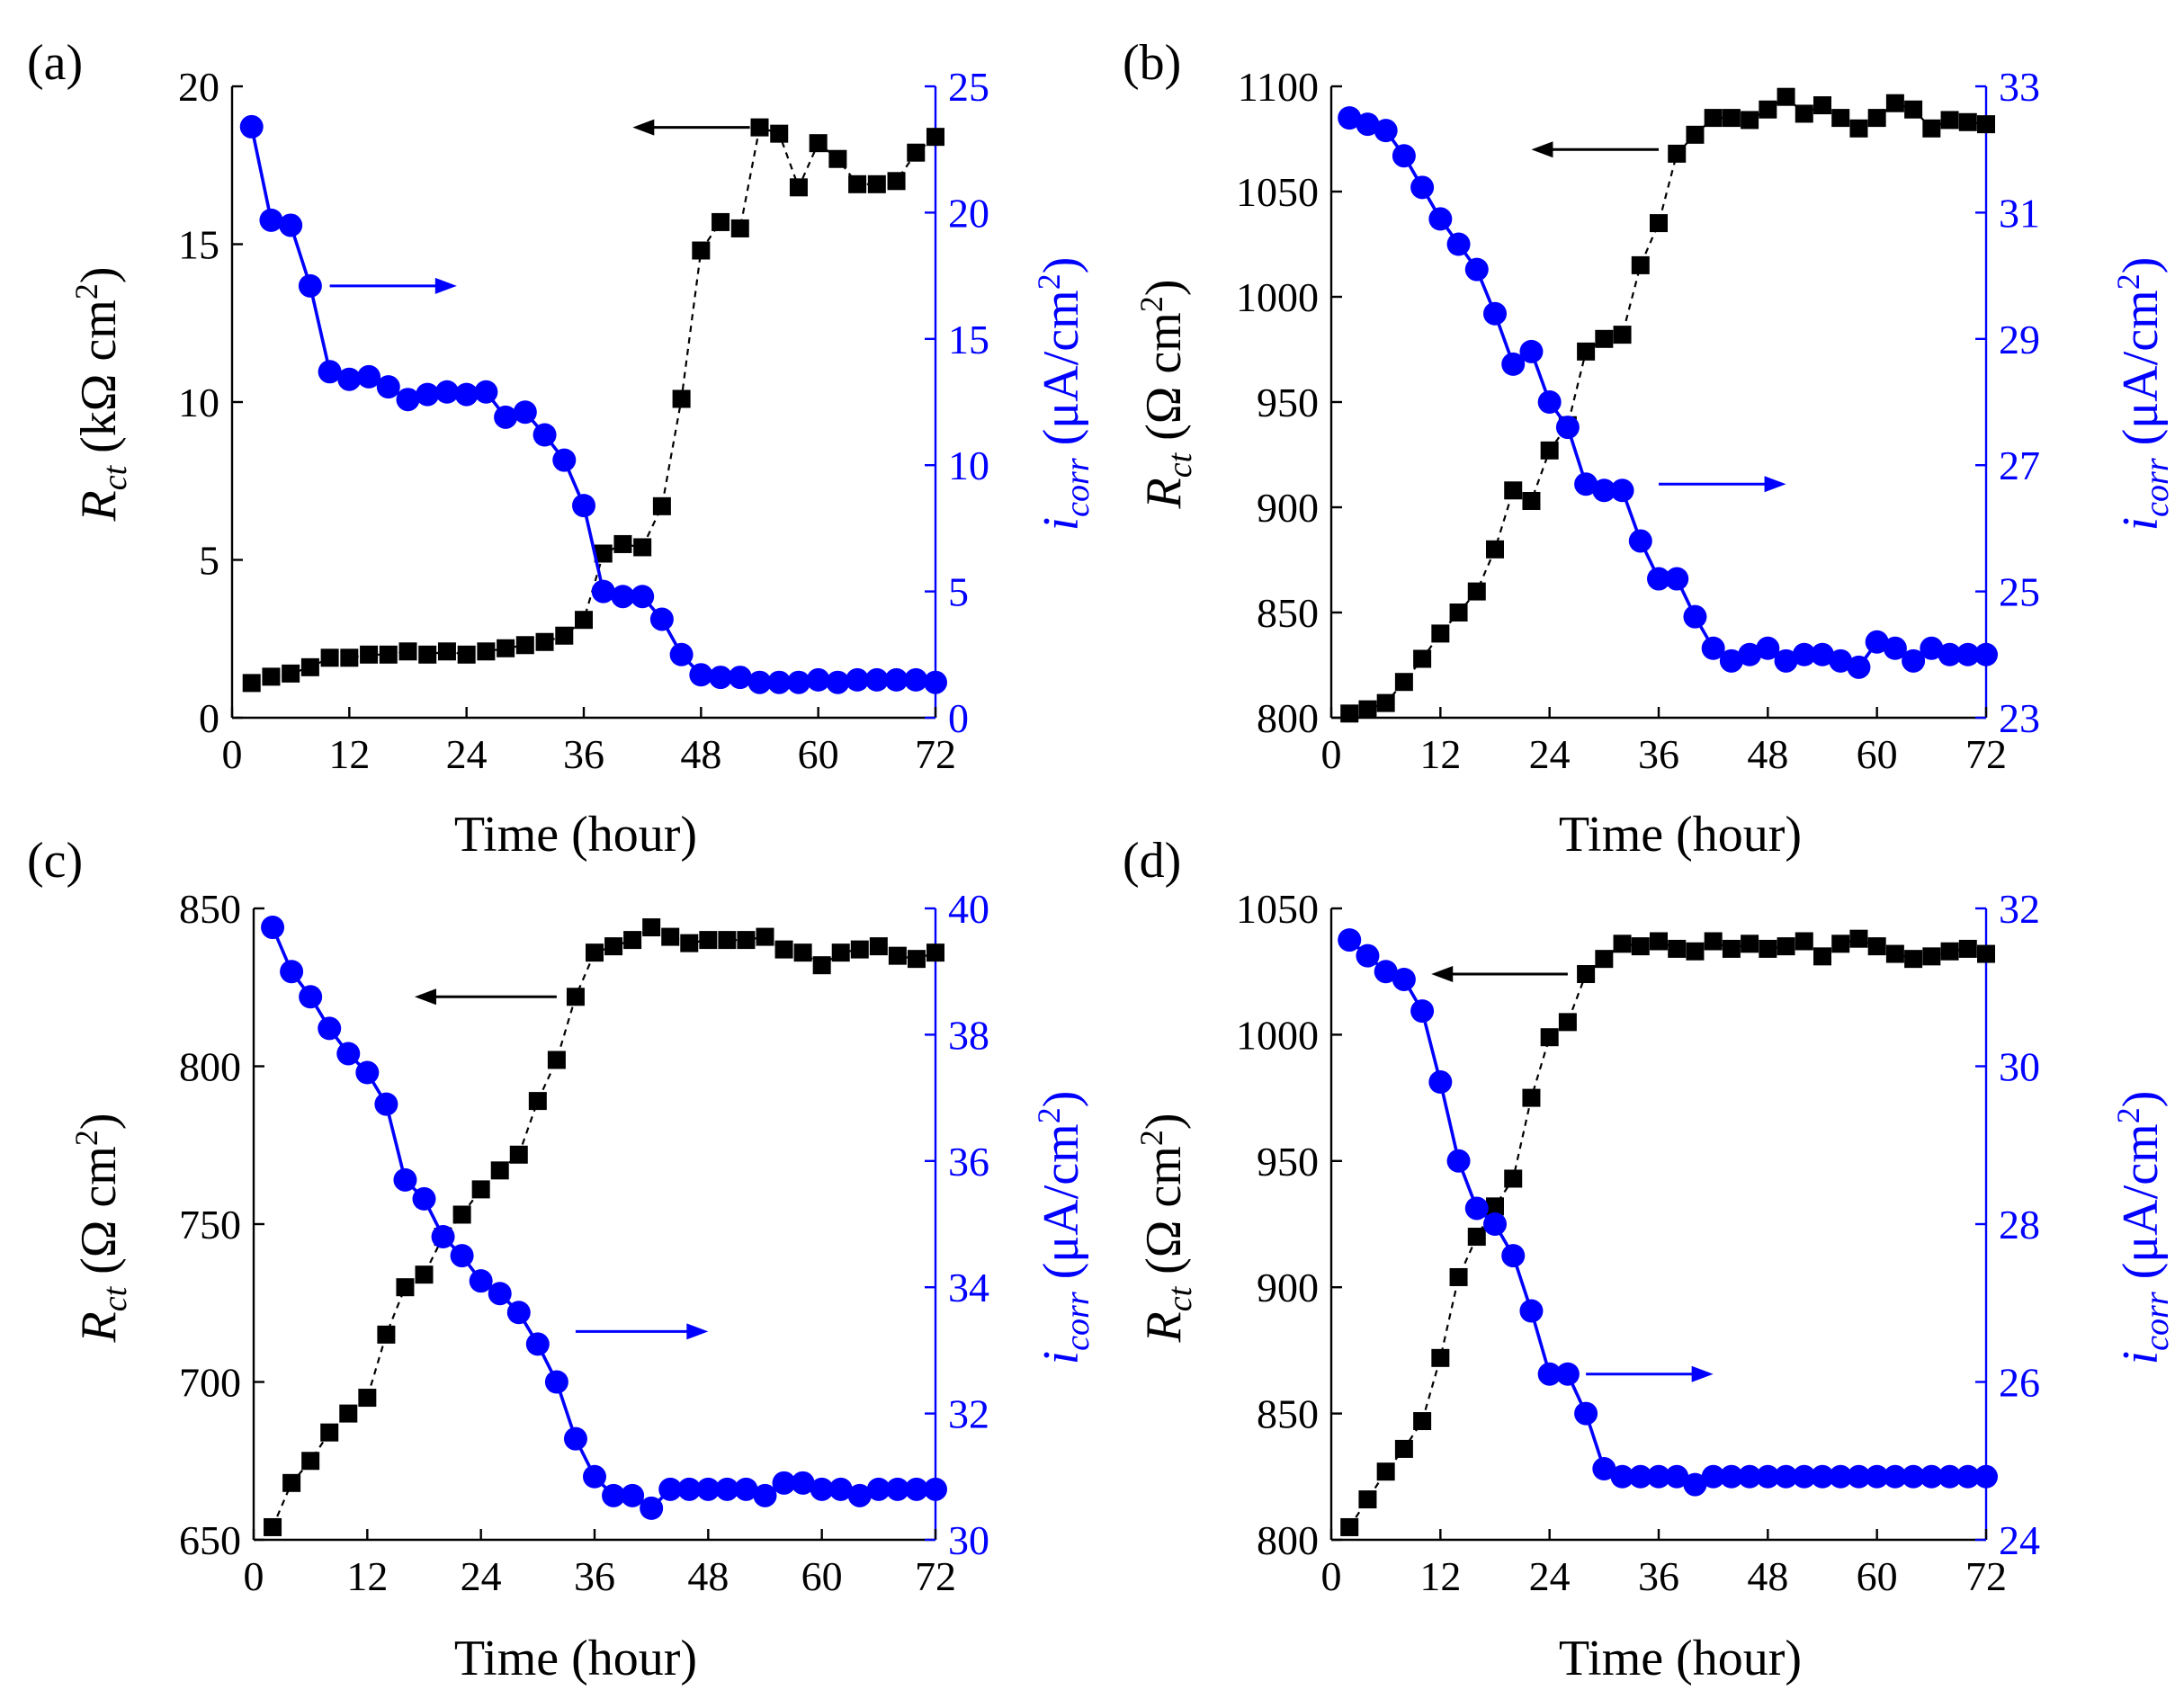 The width and height of the screenshot is (2184, 1699). Describe the element at coordinates (959, 592) in the screenshot. I see `y-tick-label-right: 5` at that location.